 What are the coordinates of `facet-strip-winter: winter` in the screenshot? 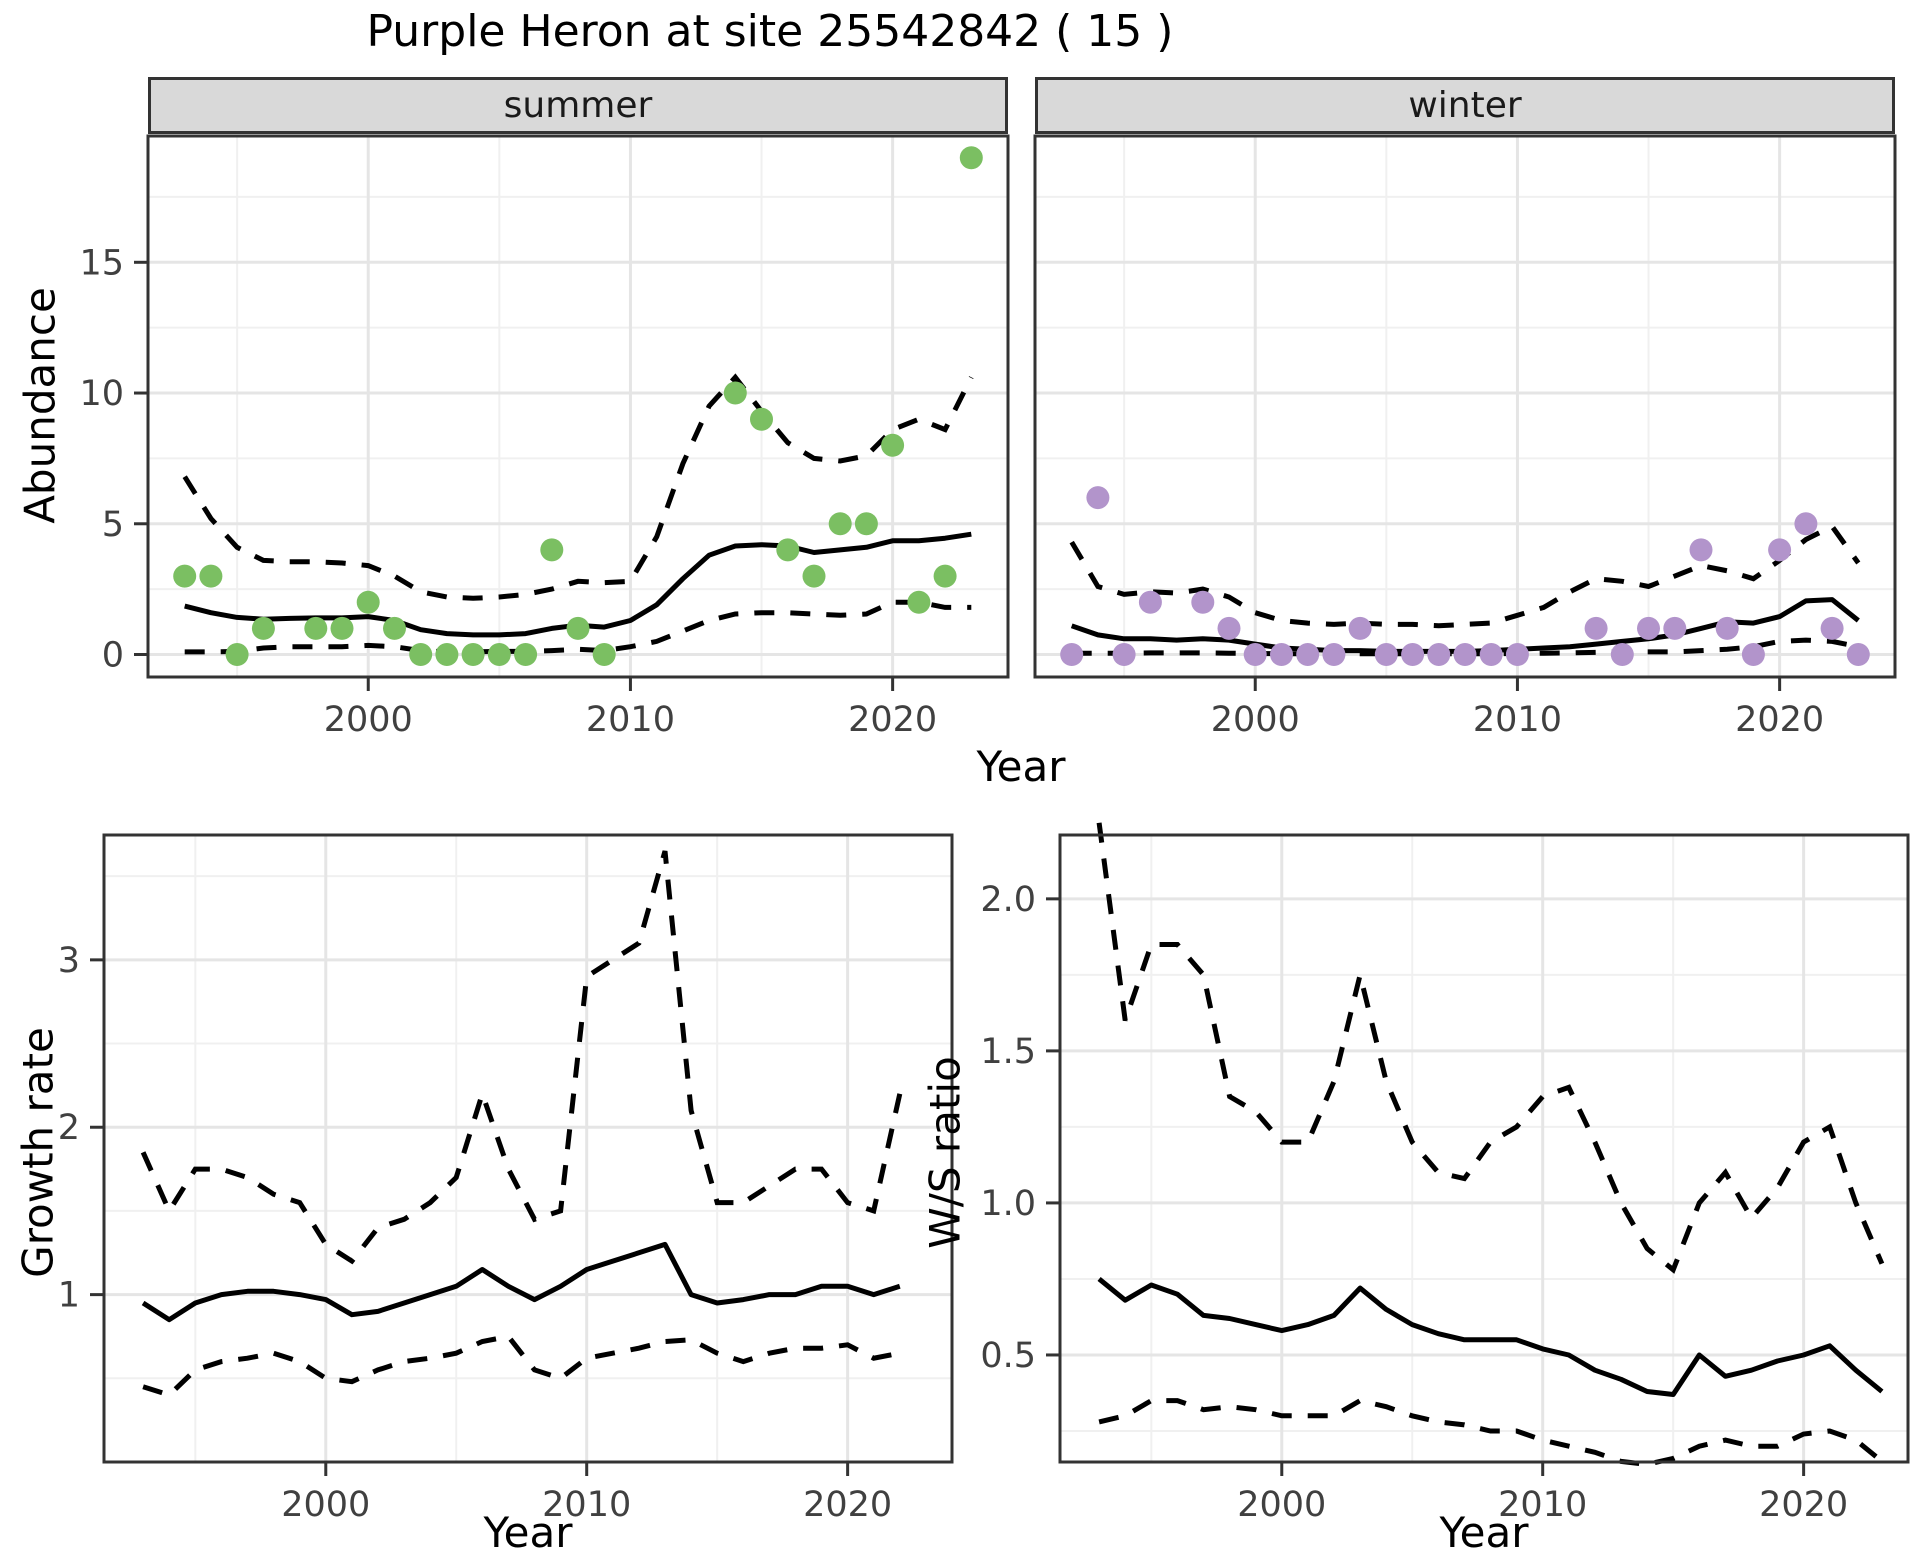 It's located at (1465, 105).